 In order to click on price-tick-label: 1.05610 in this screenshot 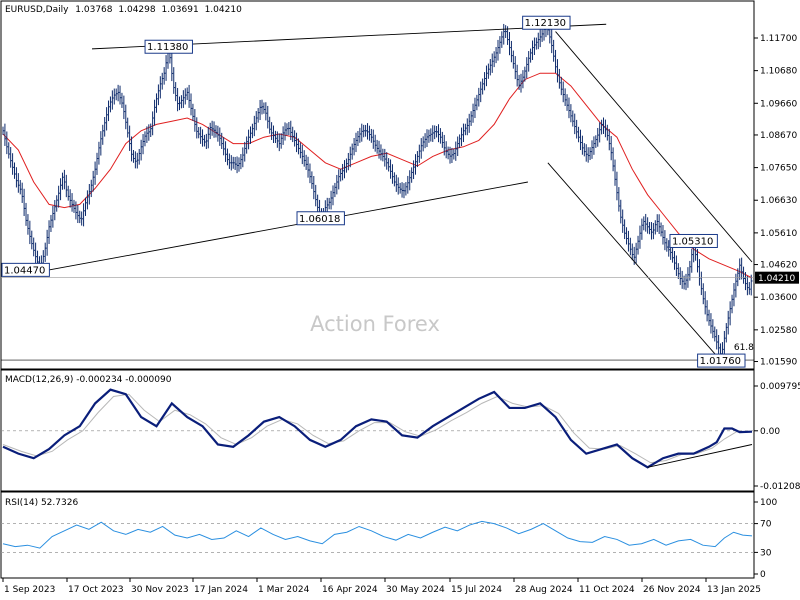, I will do `click(778, 234)`.